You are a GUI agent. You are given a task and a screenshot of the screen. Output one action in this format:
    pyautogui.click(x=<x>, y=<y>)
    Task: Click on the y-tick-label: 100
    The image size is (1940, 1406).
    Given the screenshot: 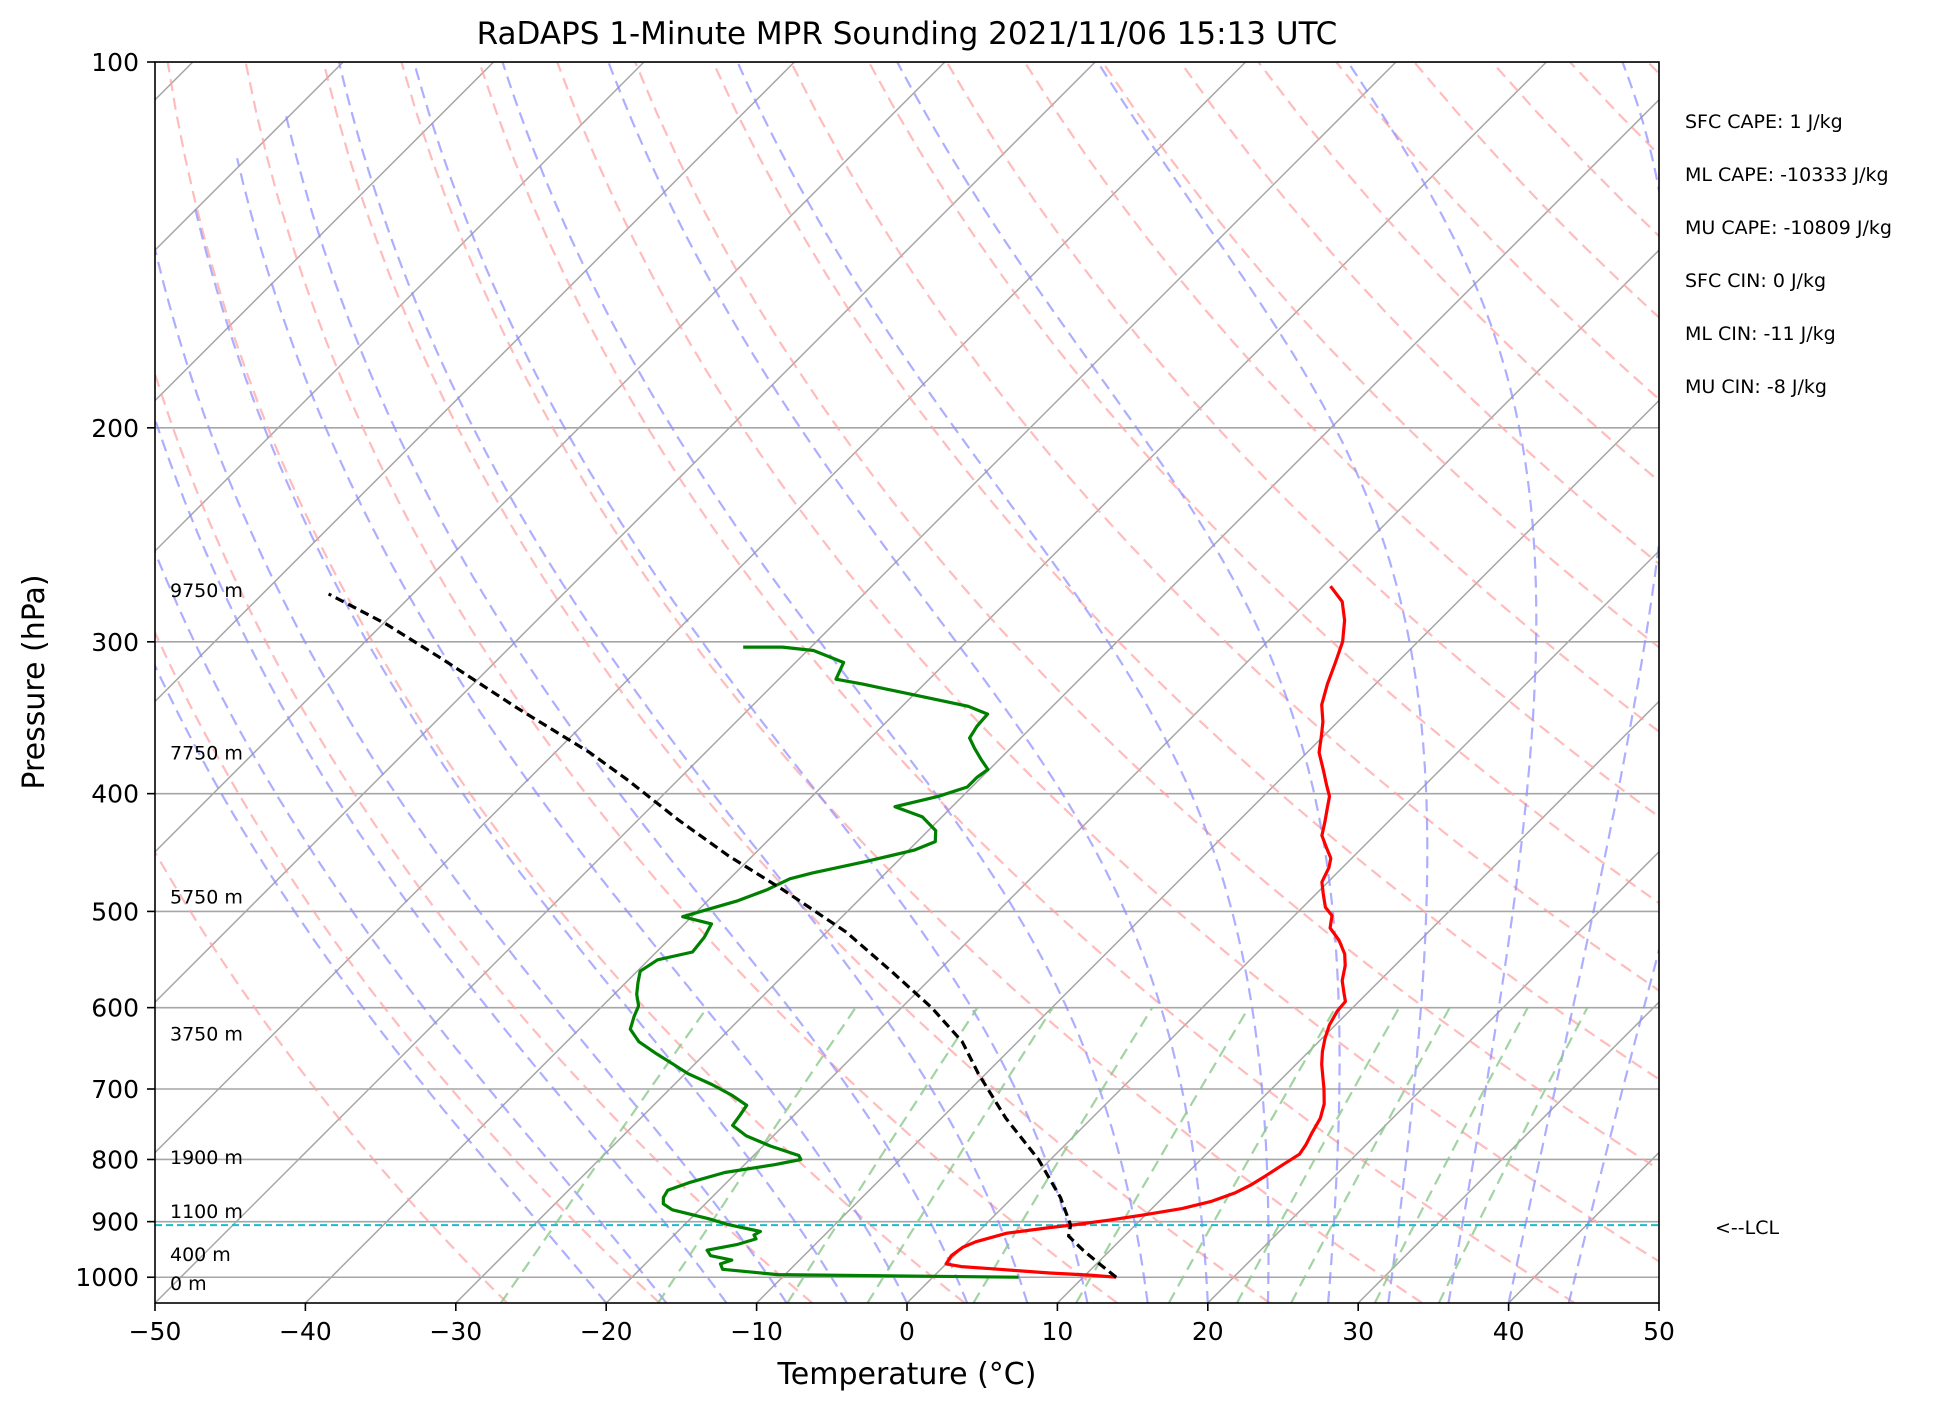 What is the action you would take?
    pyautogui.click(x=115, y=62)
    